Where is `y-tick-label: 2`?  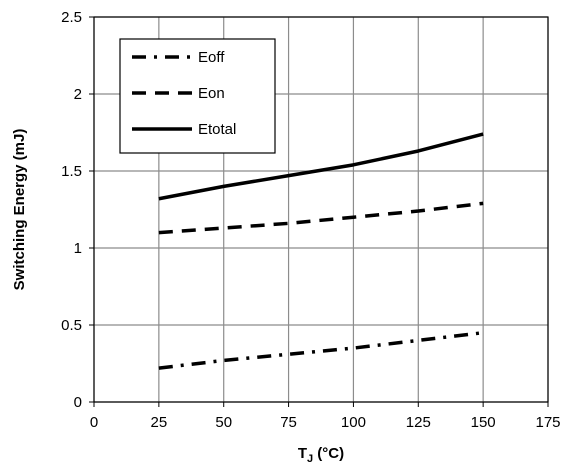
y-tick-label: 2 is located at coordinates (78, 94).